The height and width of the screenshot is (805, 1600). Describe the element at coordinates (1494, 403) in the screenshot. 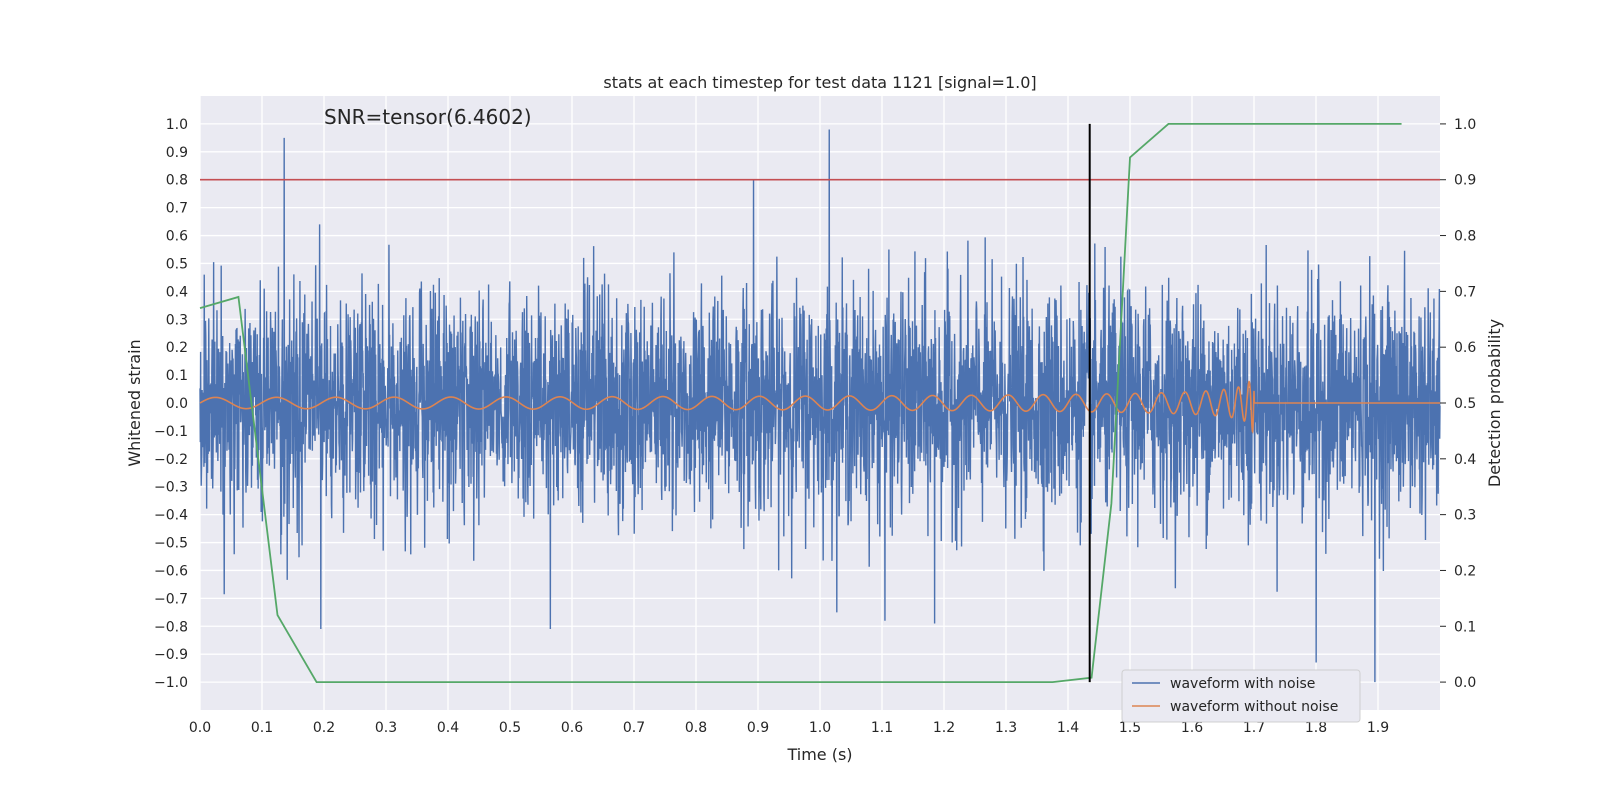

I see `y-axis-right-label: Detection probability` at that location.